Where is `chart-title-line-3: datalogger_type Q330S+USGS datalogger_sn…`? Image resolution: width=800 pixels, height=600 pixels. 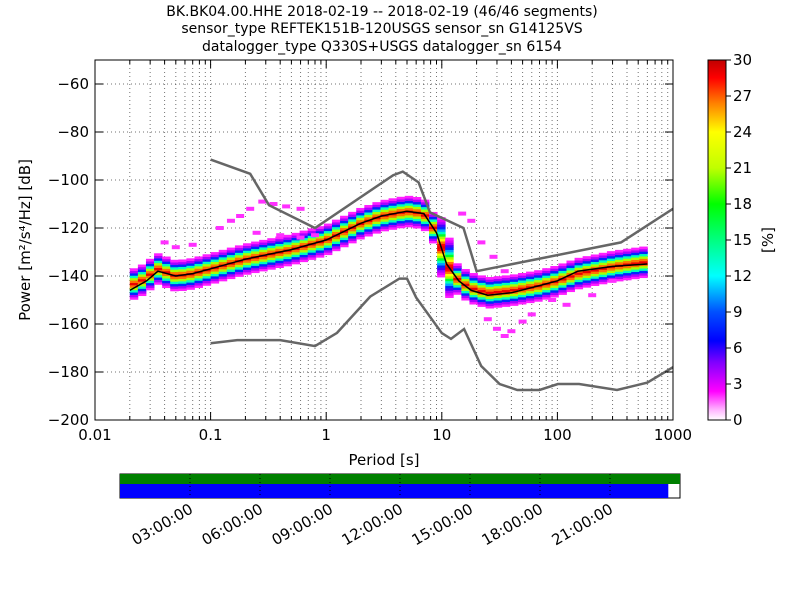 chart-title-line-3: datalogger_type Q330S+USGS datalogger_sn… is located at coordinates (382, 47).